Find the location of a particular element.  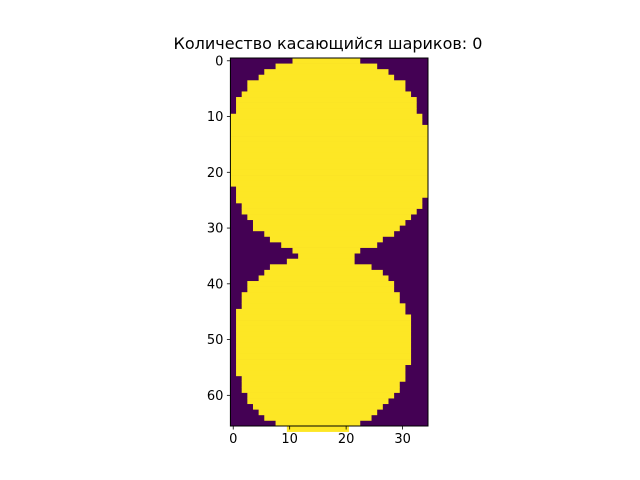

x-axis: 0 10 20 30 is located at coordinates (320, 436).